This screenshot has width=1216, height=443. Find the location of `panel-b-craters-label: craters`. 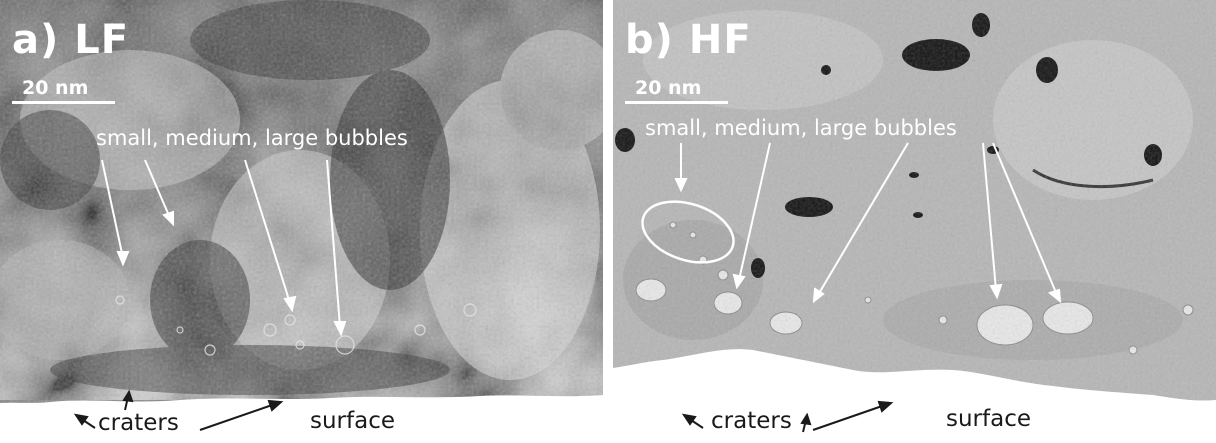

panel-b-craters-label: craters is located at coordinates (751, 421).